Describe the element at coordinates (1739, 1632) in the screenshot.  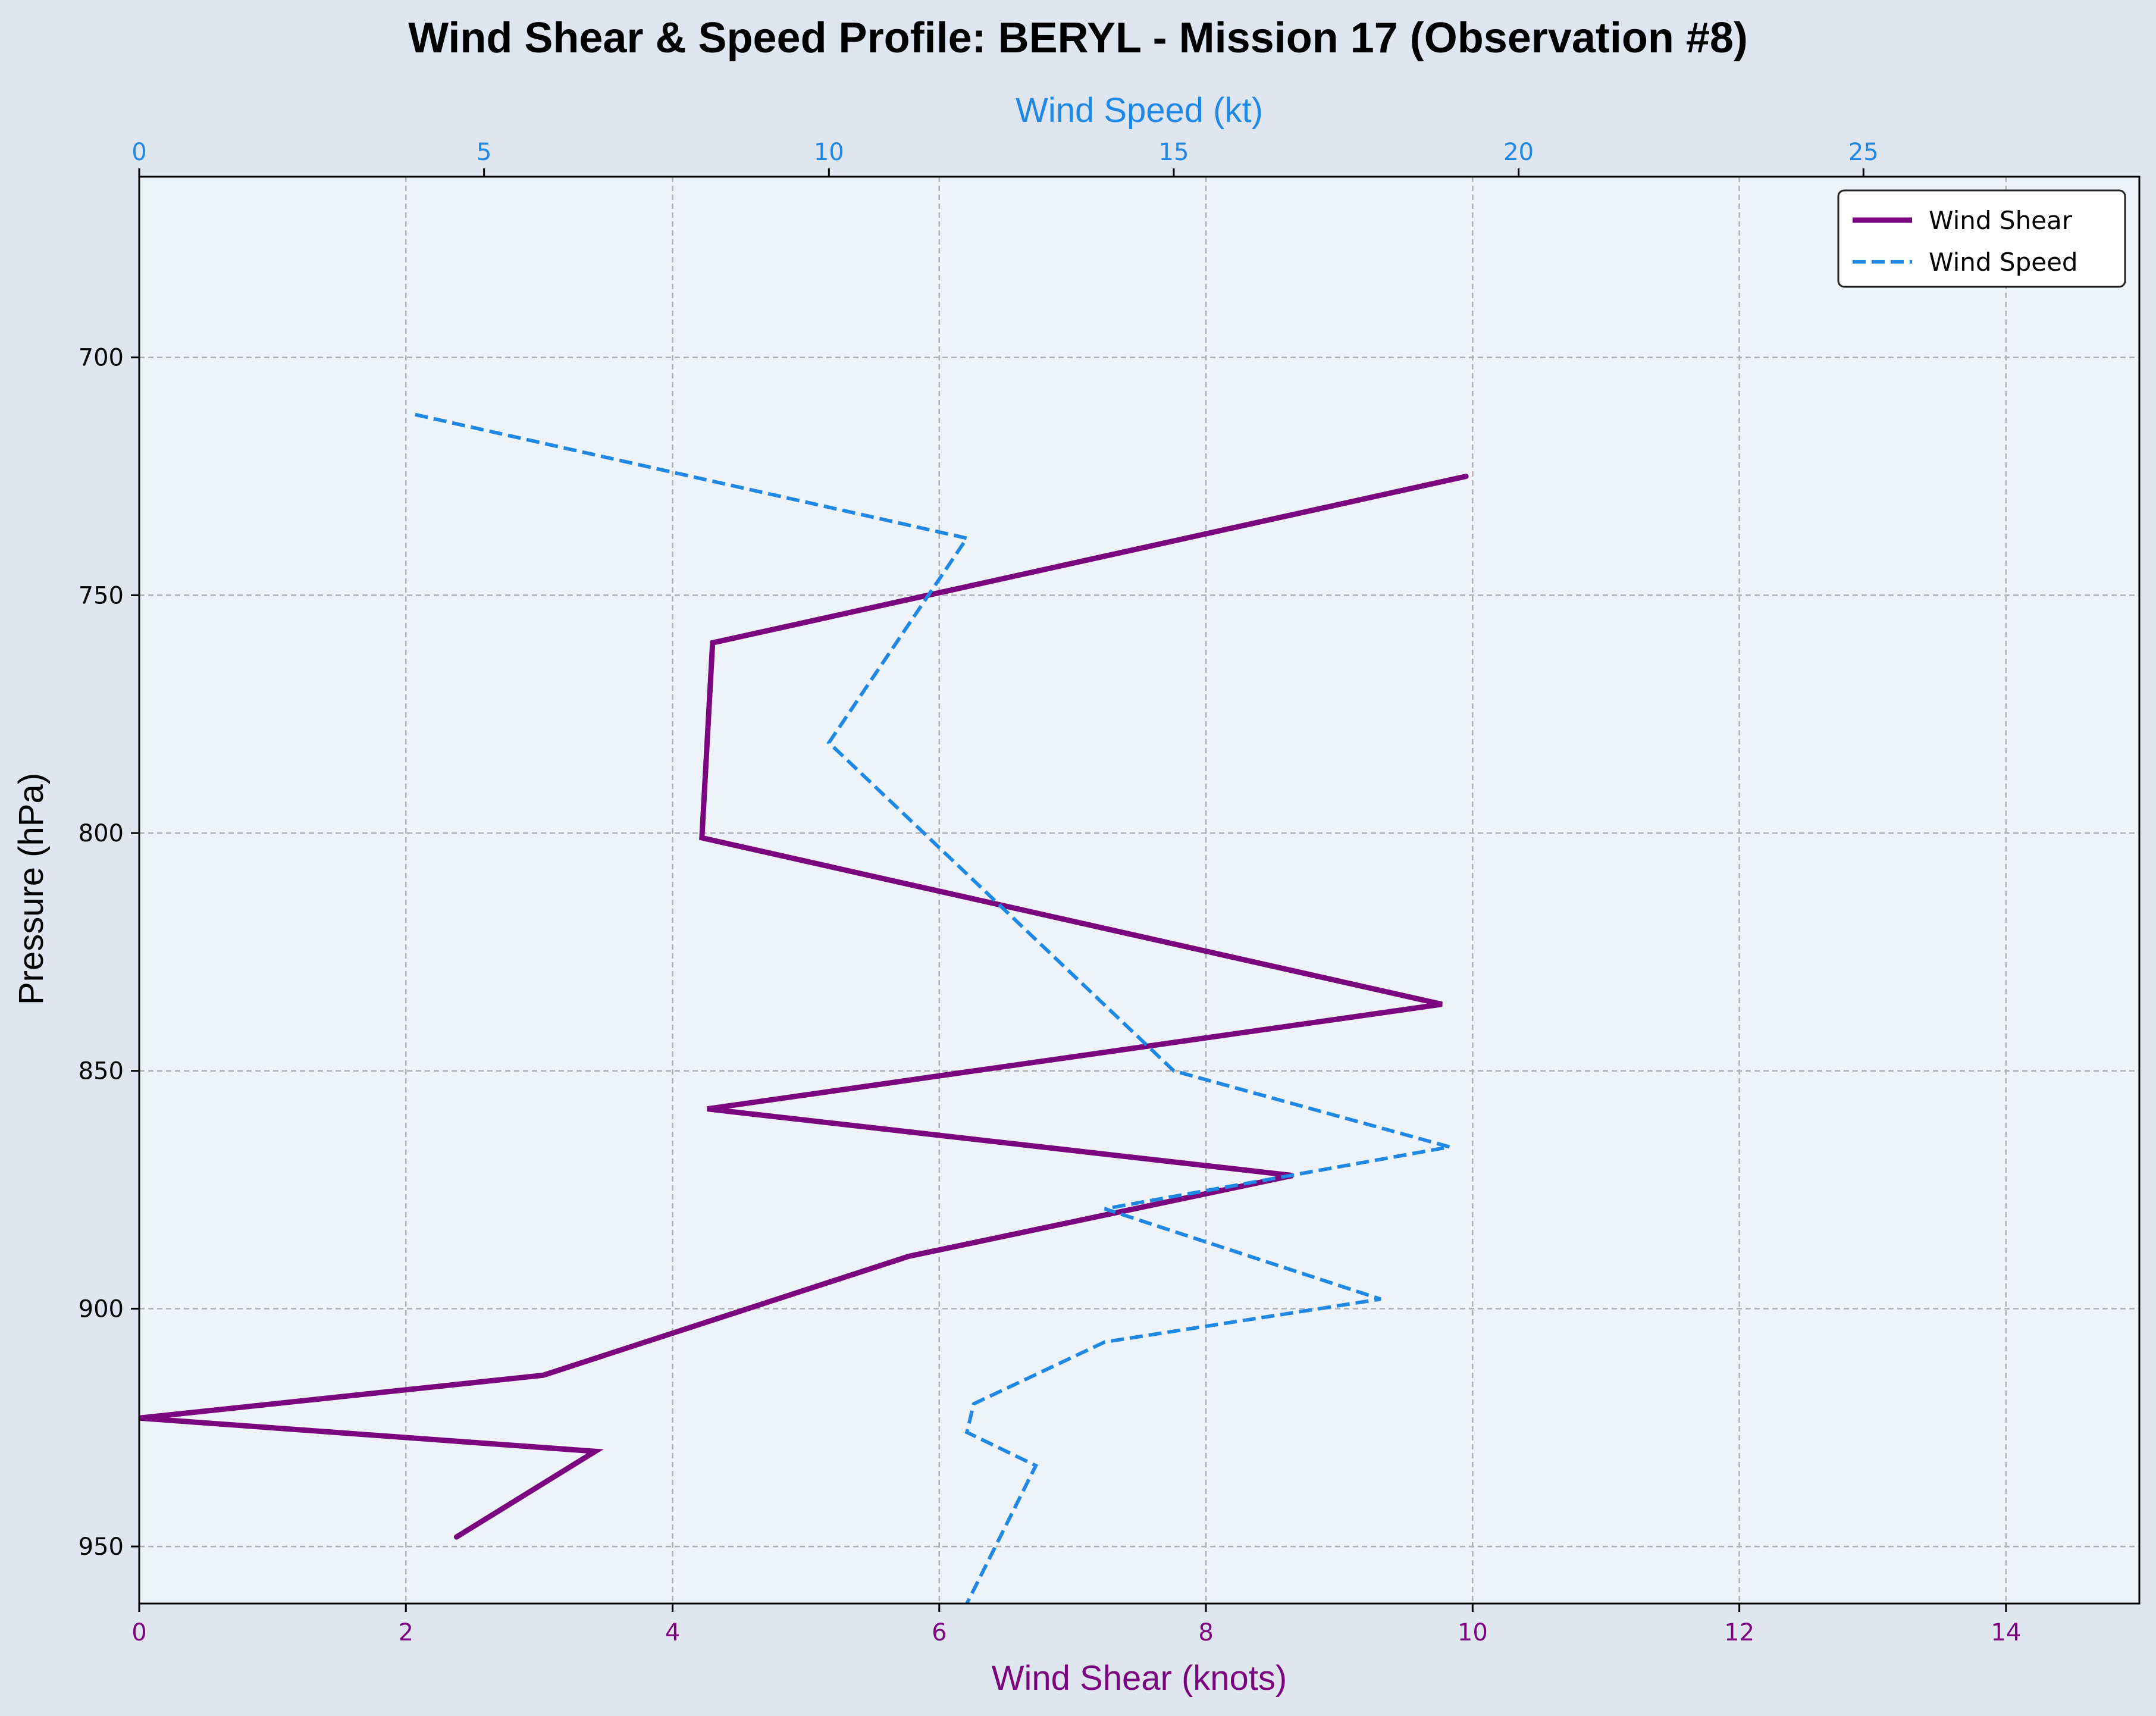
I see `x-bottom-tick-label: 12` at that location.